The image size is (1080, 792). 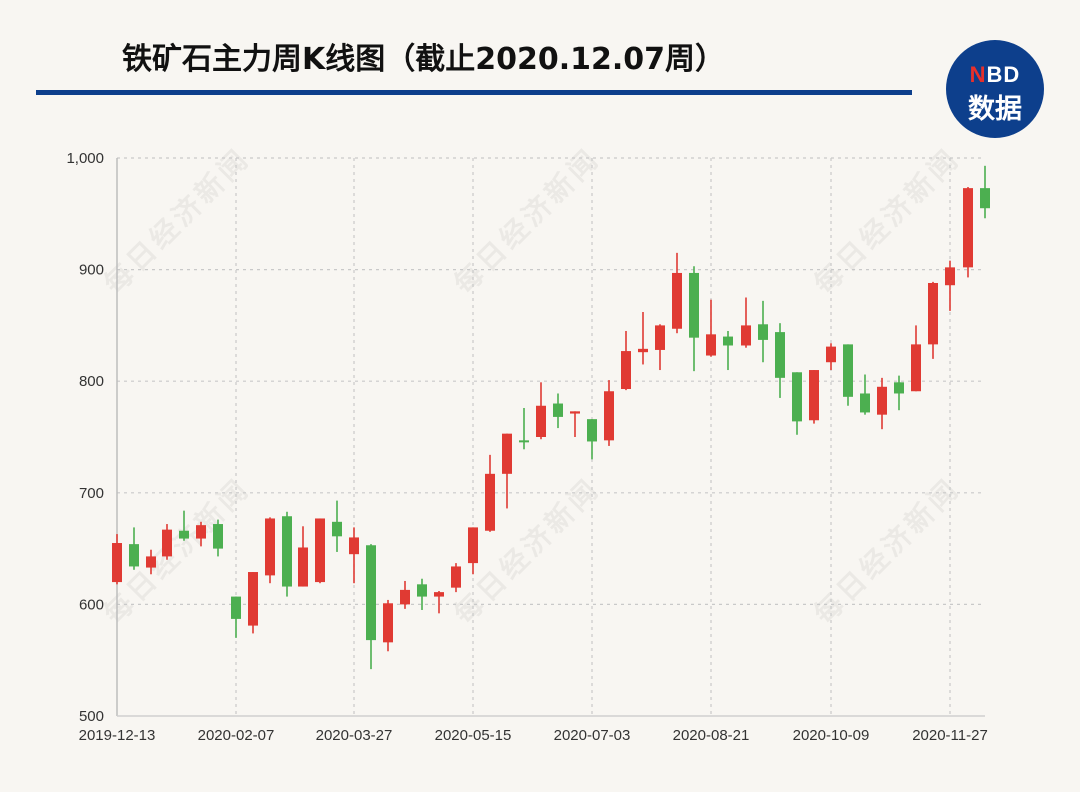 What do you see at coordinates (91, 604) in the screenshot?
I see `y-tick-label: 600` at bounding box center [91, 604].